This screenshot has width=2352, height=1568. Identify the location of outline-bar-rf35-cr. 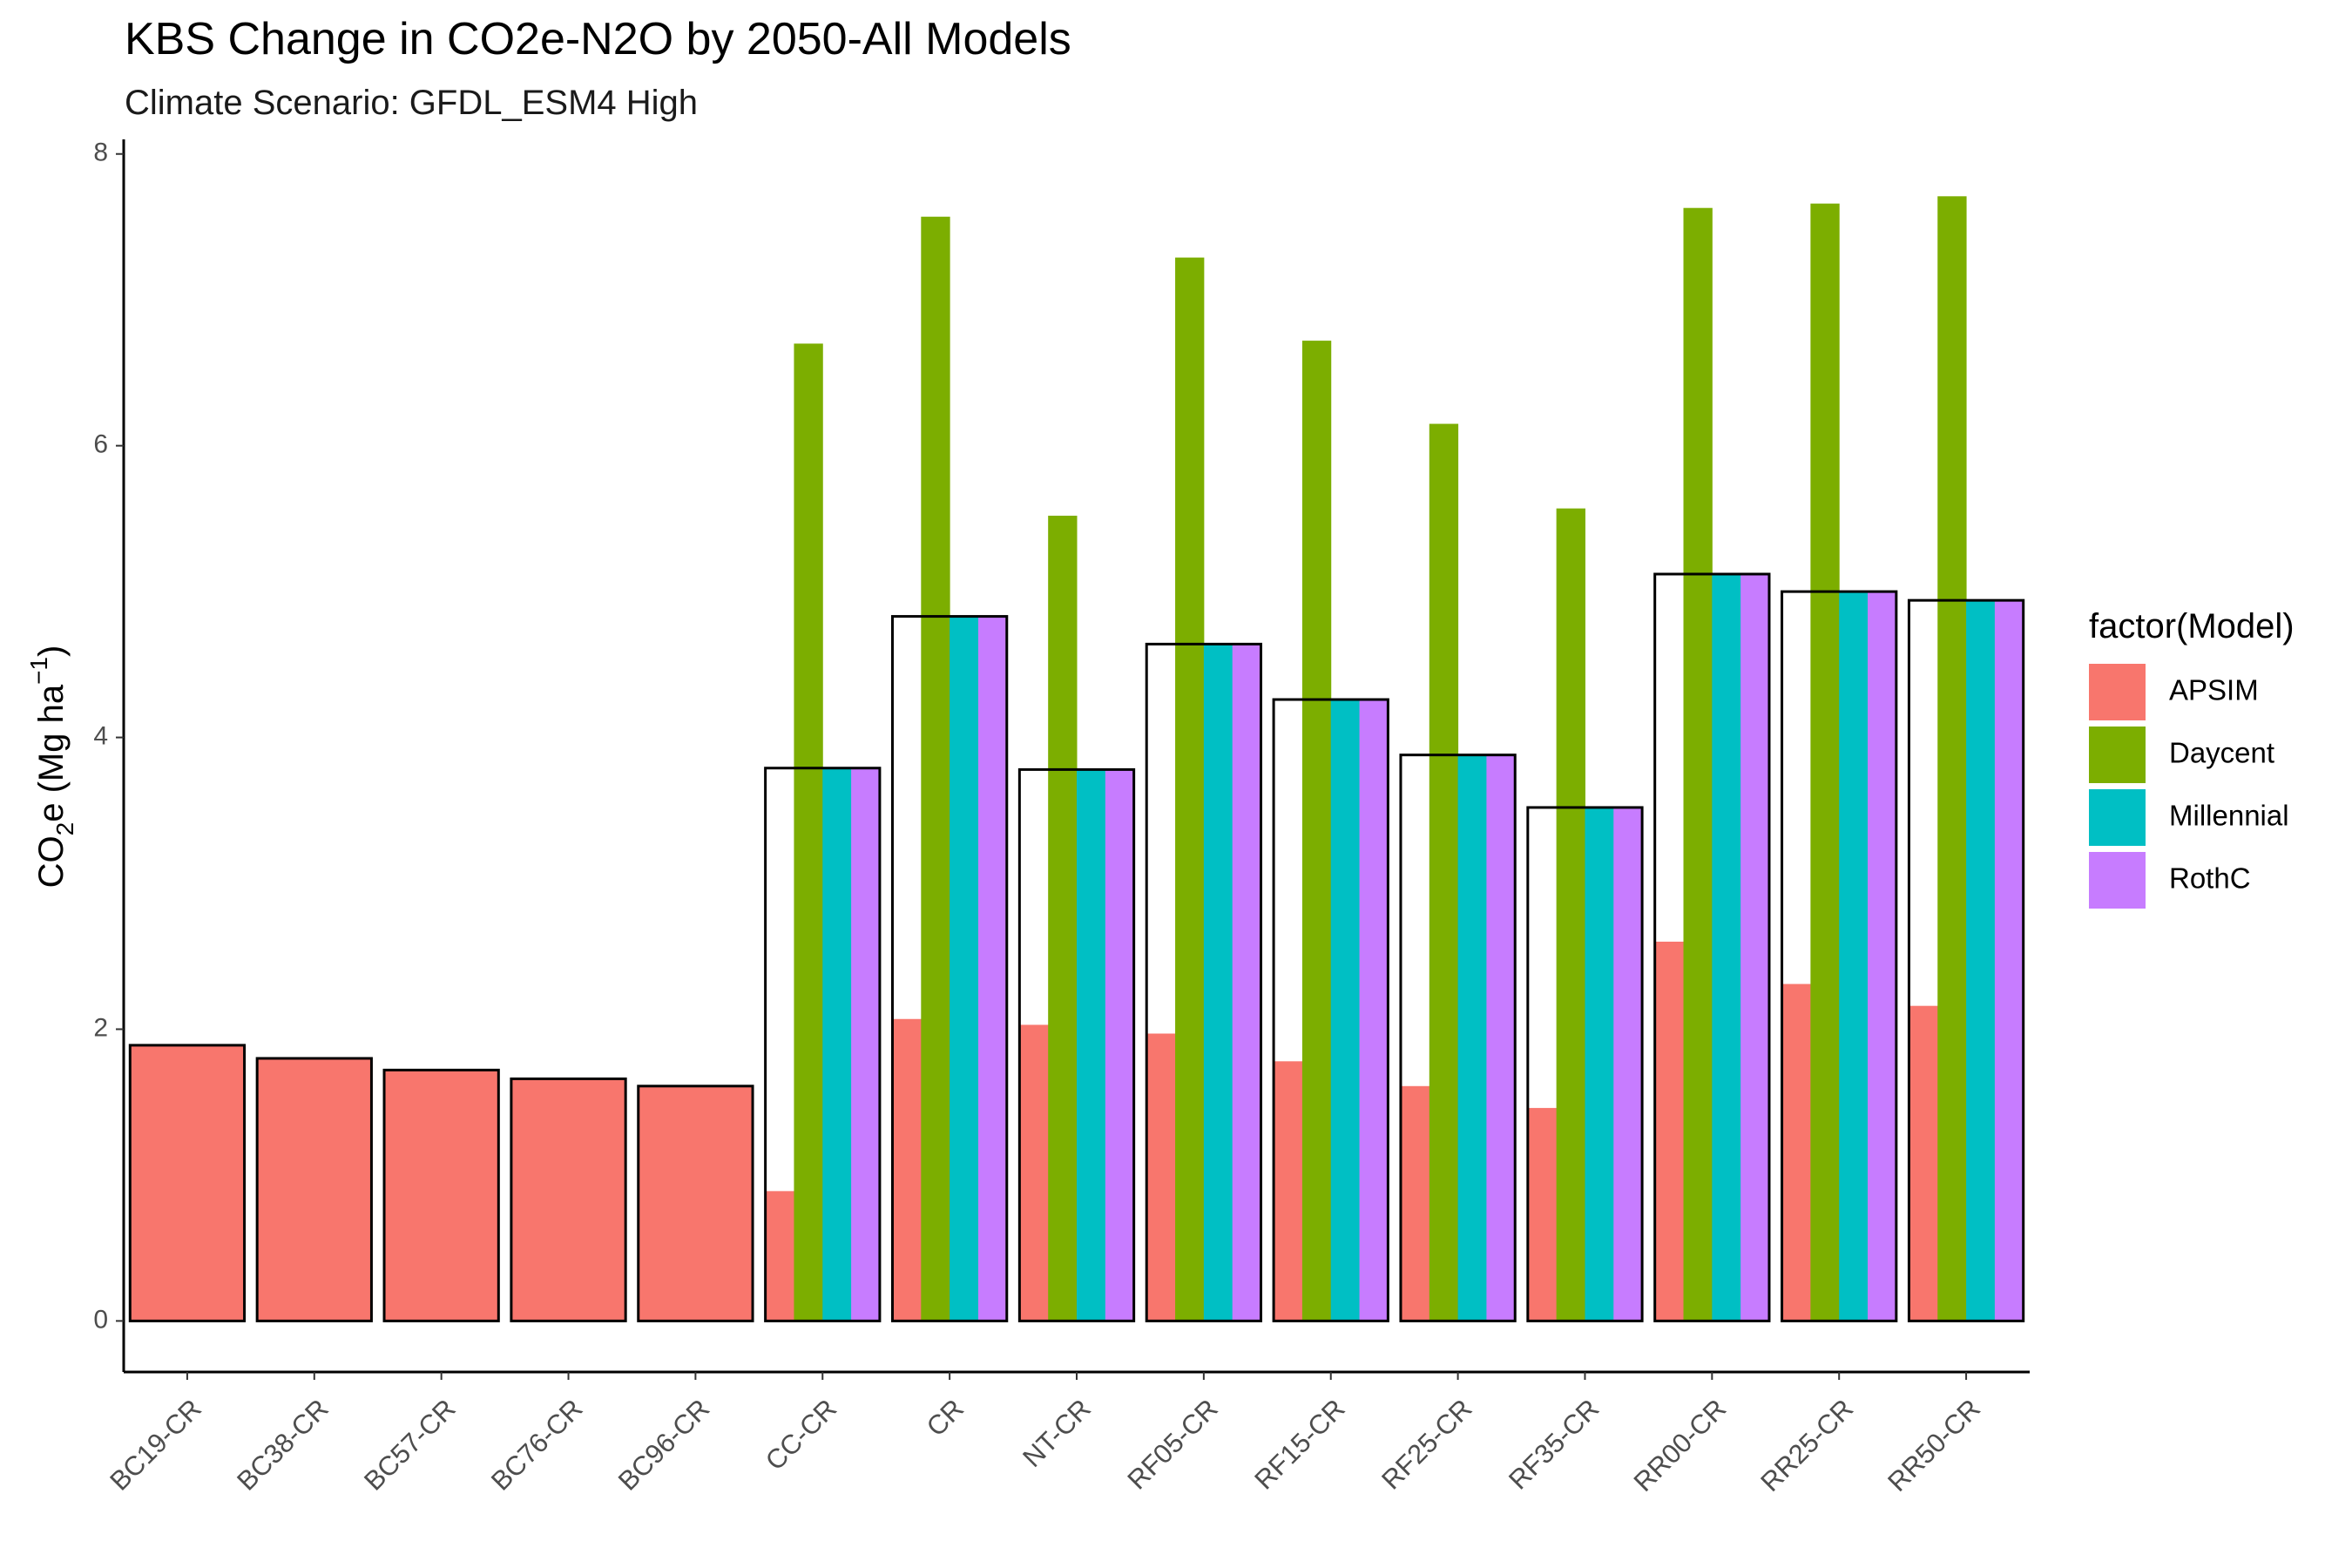
(1585, 1064).